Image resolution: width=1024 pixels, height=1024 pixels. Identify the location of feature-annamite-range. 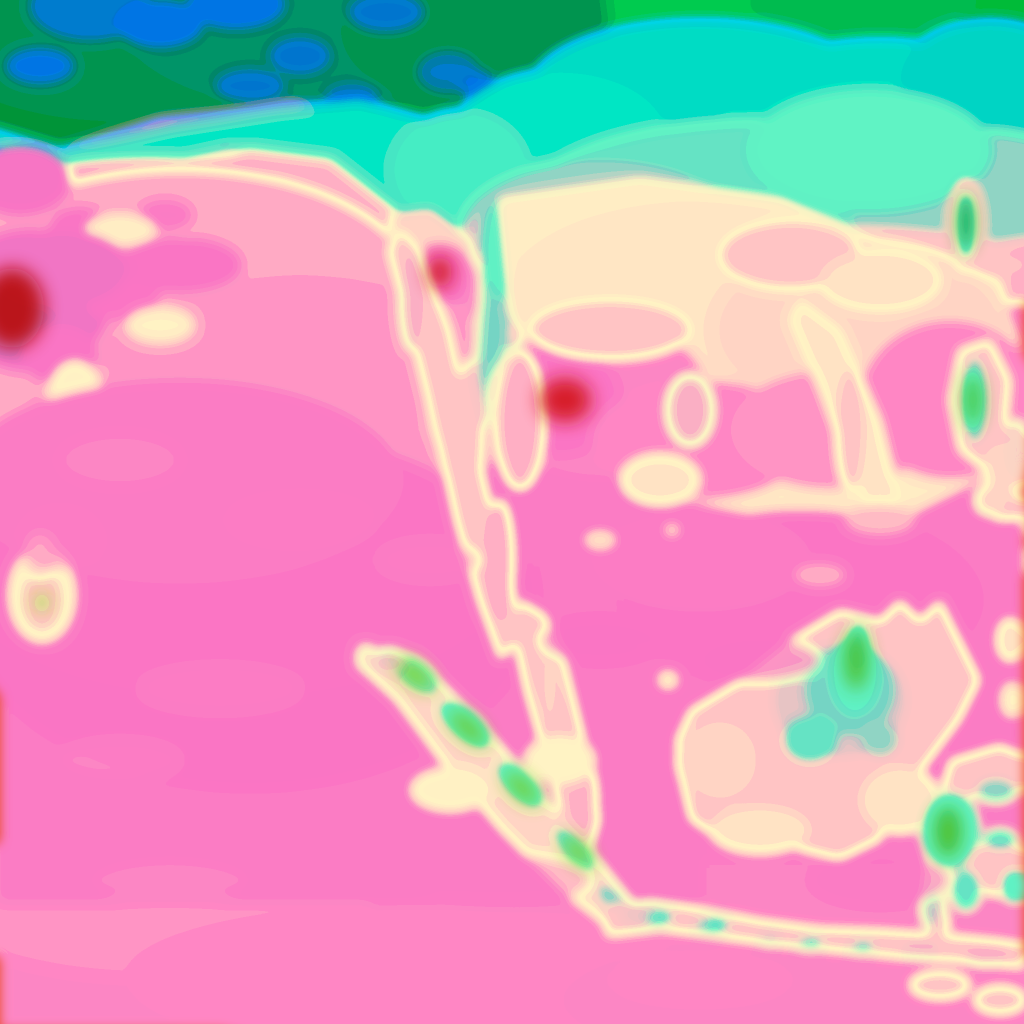
(845, 420).